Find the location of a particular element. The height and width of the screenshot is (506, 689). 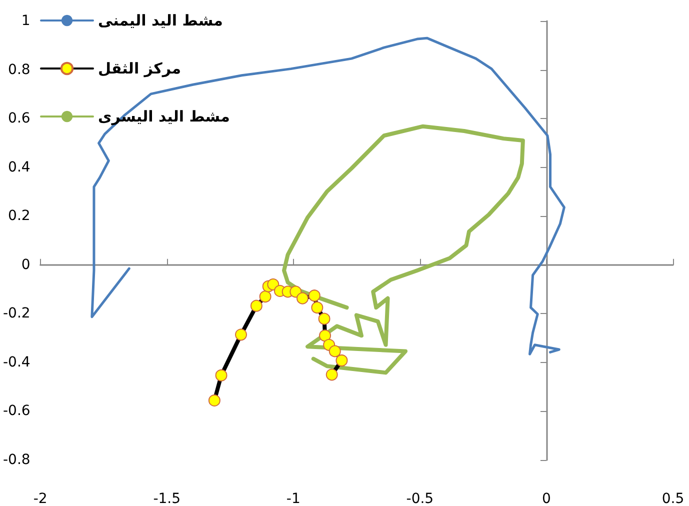

x-tick-label: -1.5 is located at coordinates (167, 498).